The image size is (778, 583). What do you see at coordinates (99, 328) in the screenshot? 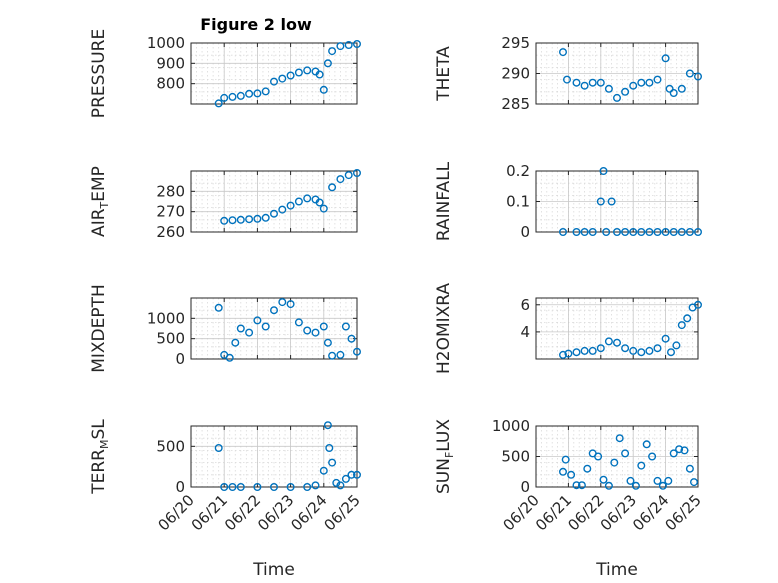
I see `y-axis-label: MIXDEPTH` at bounding box center [99, 328].